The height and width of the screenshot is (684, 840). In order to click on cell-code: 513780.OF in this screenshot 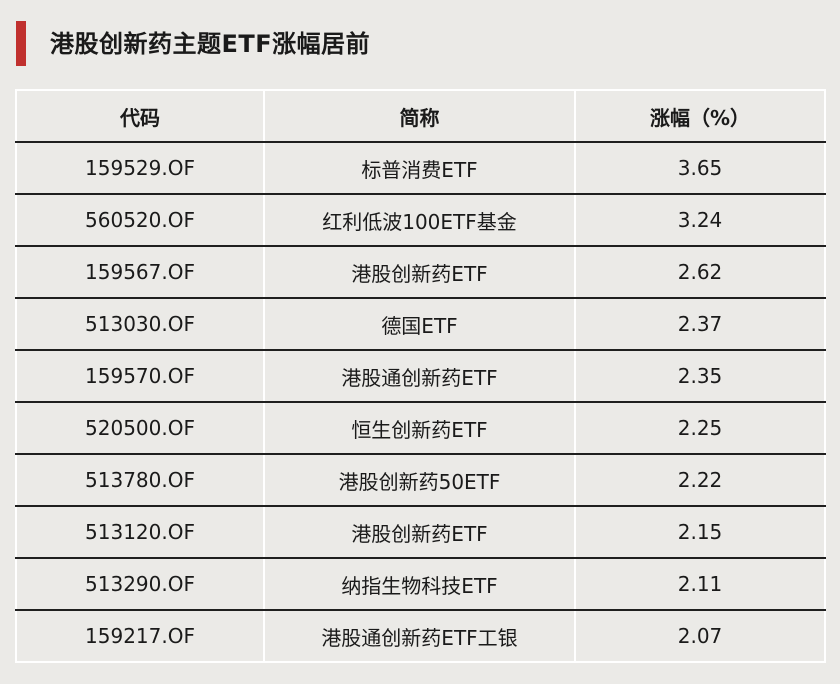, I will do `click(140, 480)`.